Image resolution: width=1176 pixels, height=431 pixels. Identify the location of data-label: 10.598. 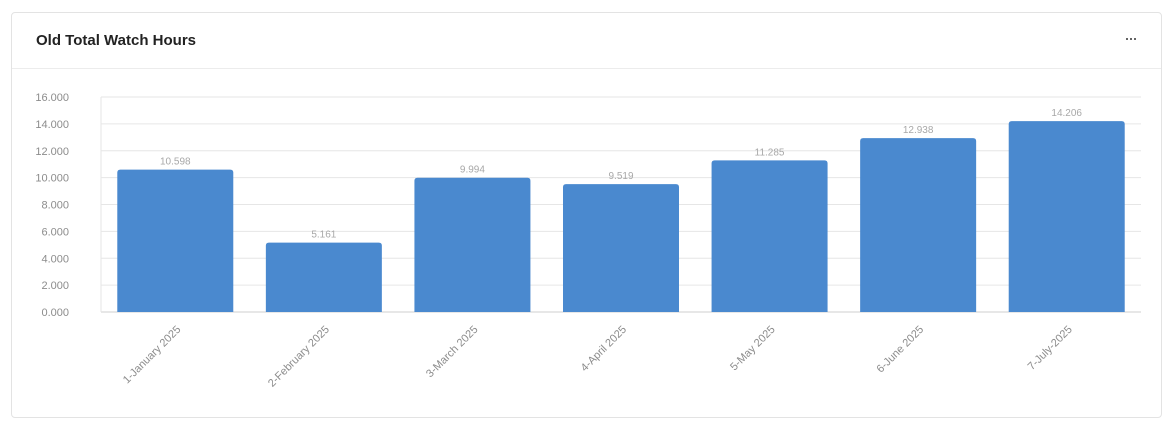
(175, 162).